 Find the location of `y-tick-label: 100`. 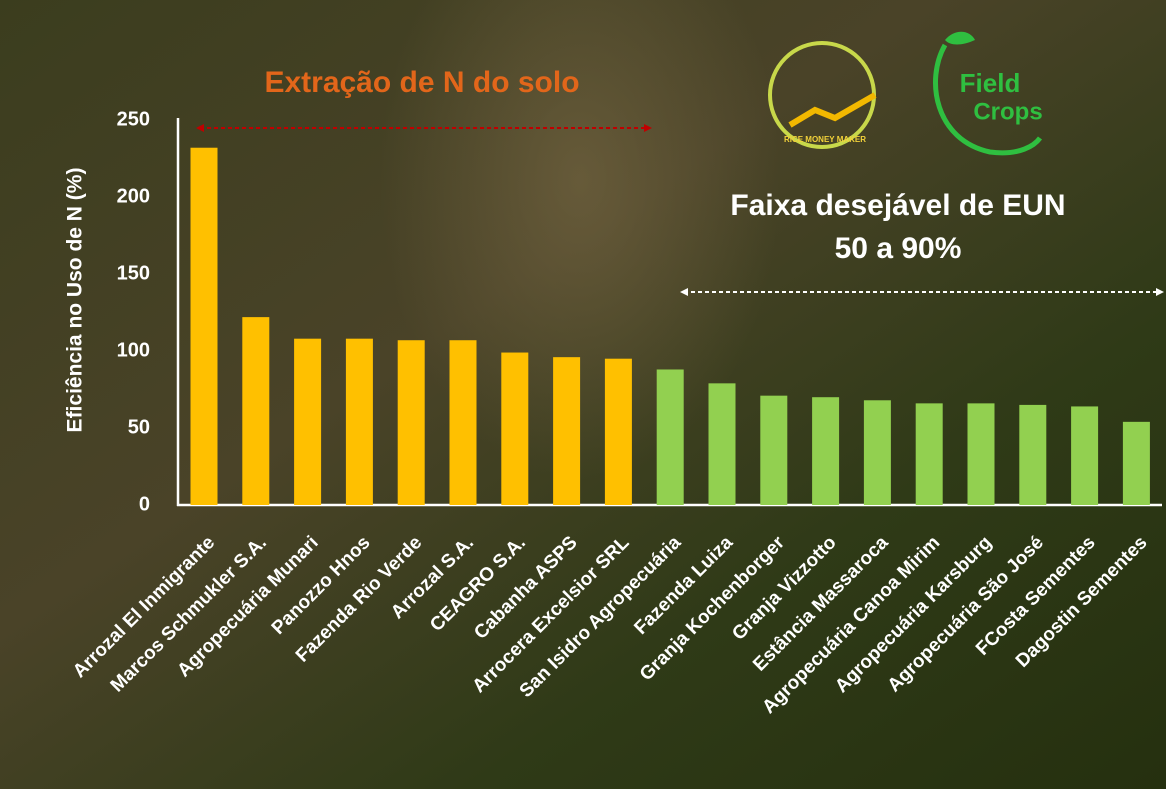

y-tick-label: 100 is located at coordinates (133, 350).